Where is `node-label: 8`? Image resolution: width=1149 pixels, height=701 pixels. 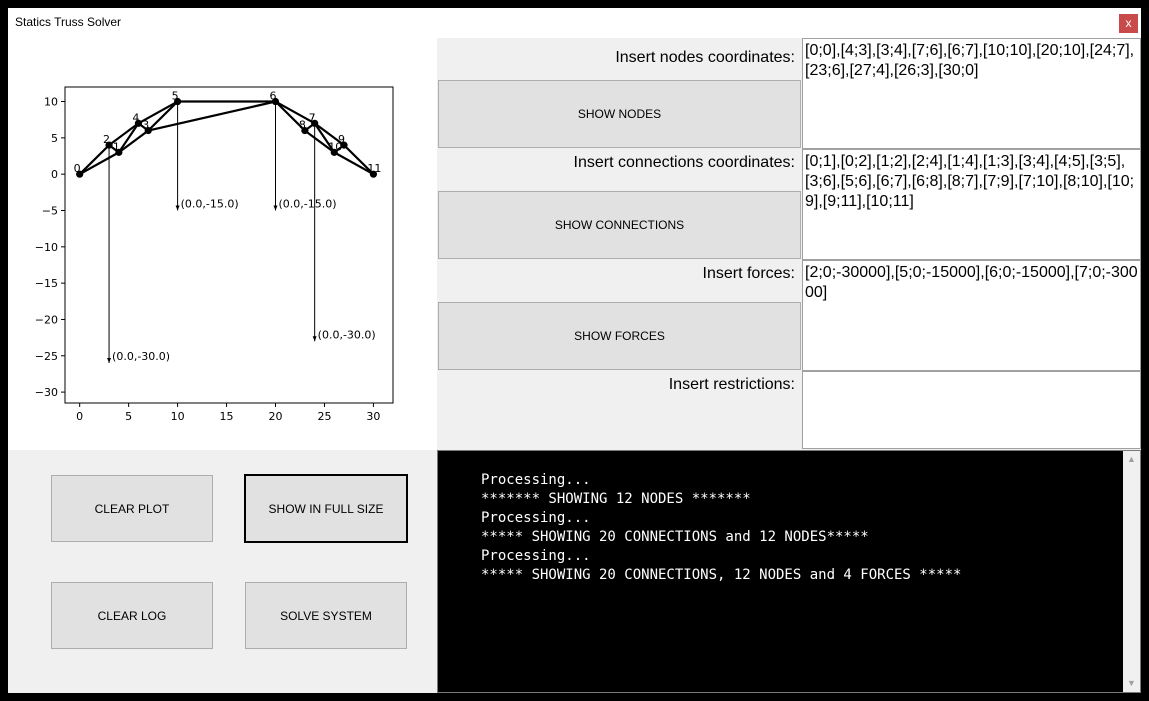
node-label: 8 is located at coordinates (302, 125).